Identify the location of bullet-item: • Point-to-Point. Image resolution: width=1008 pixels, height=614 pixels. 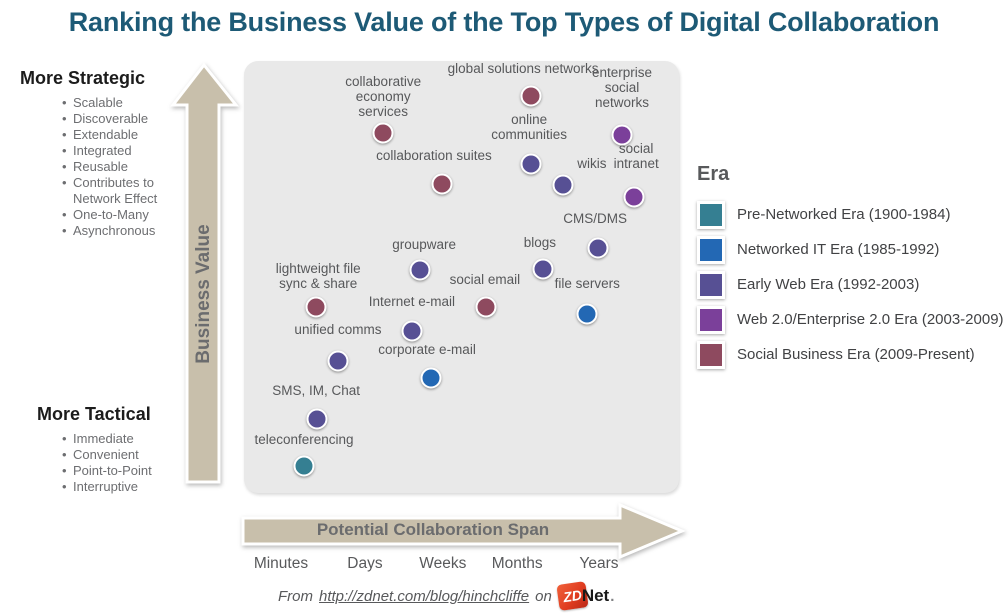
(142, 471).